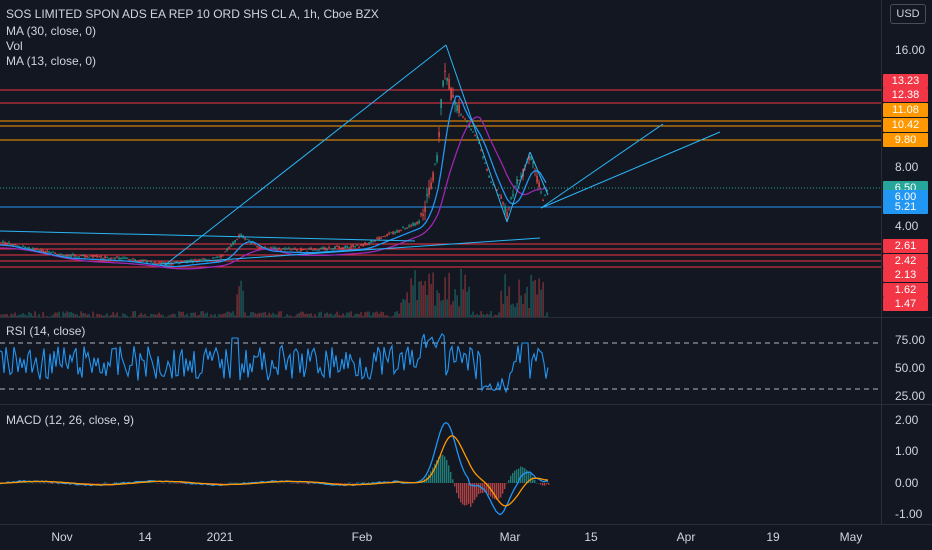 The height and width of the screenshot is (550, 932). I want to click on trend-line-long-ascending, so click(350, 251).